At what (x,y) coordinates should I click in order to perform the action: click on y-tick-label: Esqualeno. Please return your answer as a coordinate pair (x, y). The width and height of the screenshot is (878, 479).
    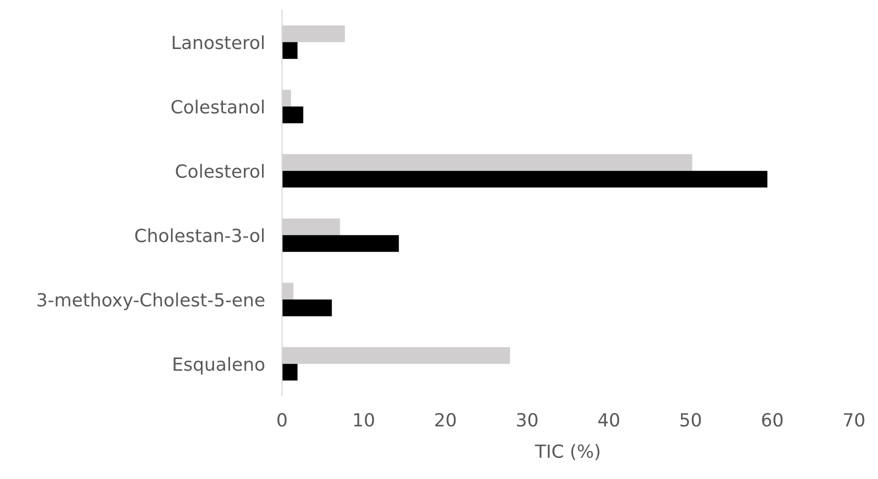
    Looking at the image, I should click on (219, 365).